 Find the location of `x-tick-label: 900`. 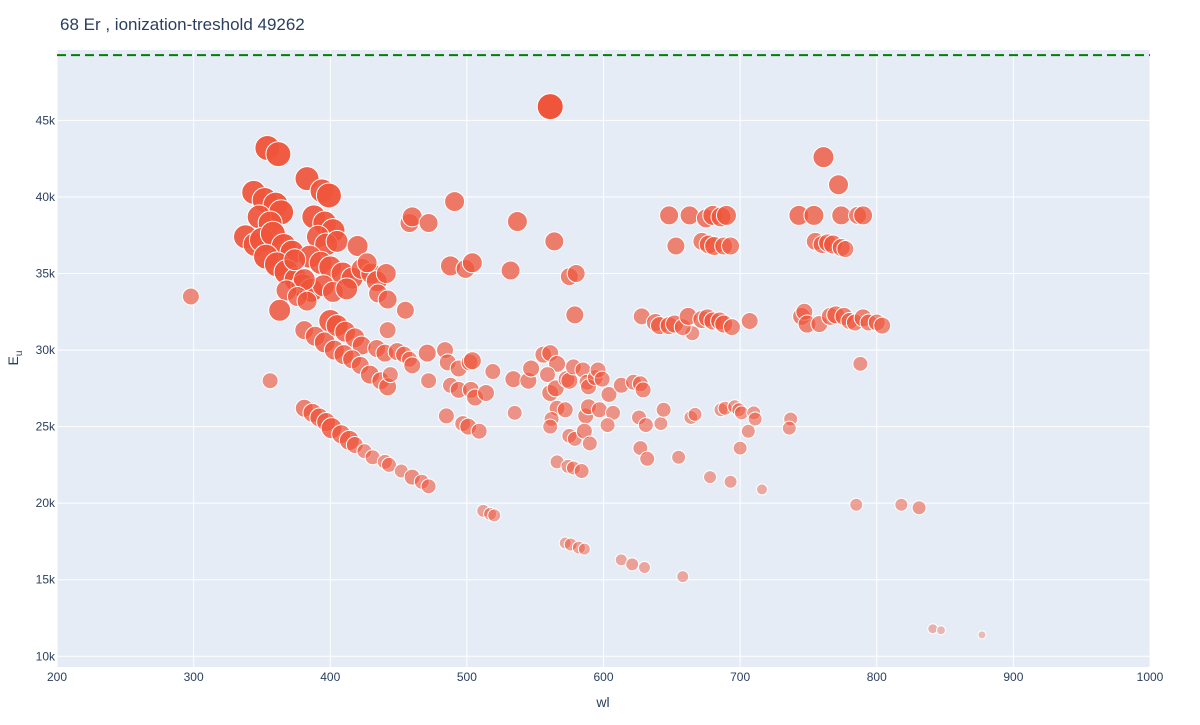

x-tick-label: 900 is located at coordinates (1013, 677).